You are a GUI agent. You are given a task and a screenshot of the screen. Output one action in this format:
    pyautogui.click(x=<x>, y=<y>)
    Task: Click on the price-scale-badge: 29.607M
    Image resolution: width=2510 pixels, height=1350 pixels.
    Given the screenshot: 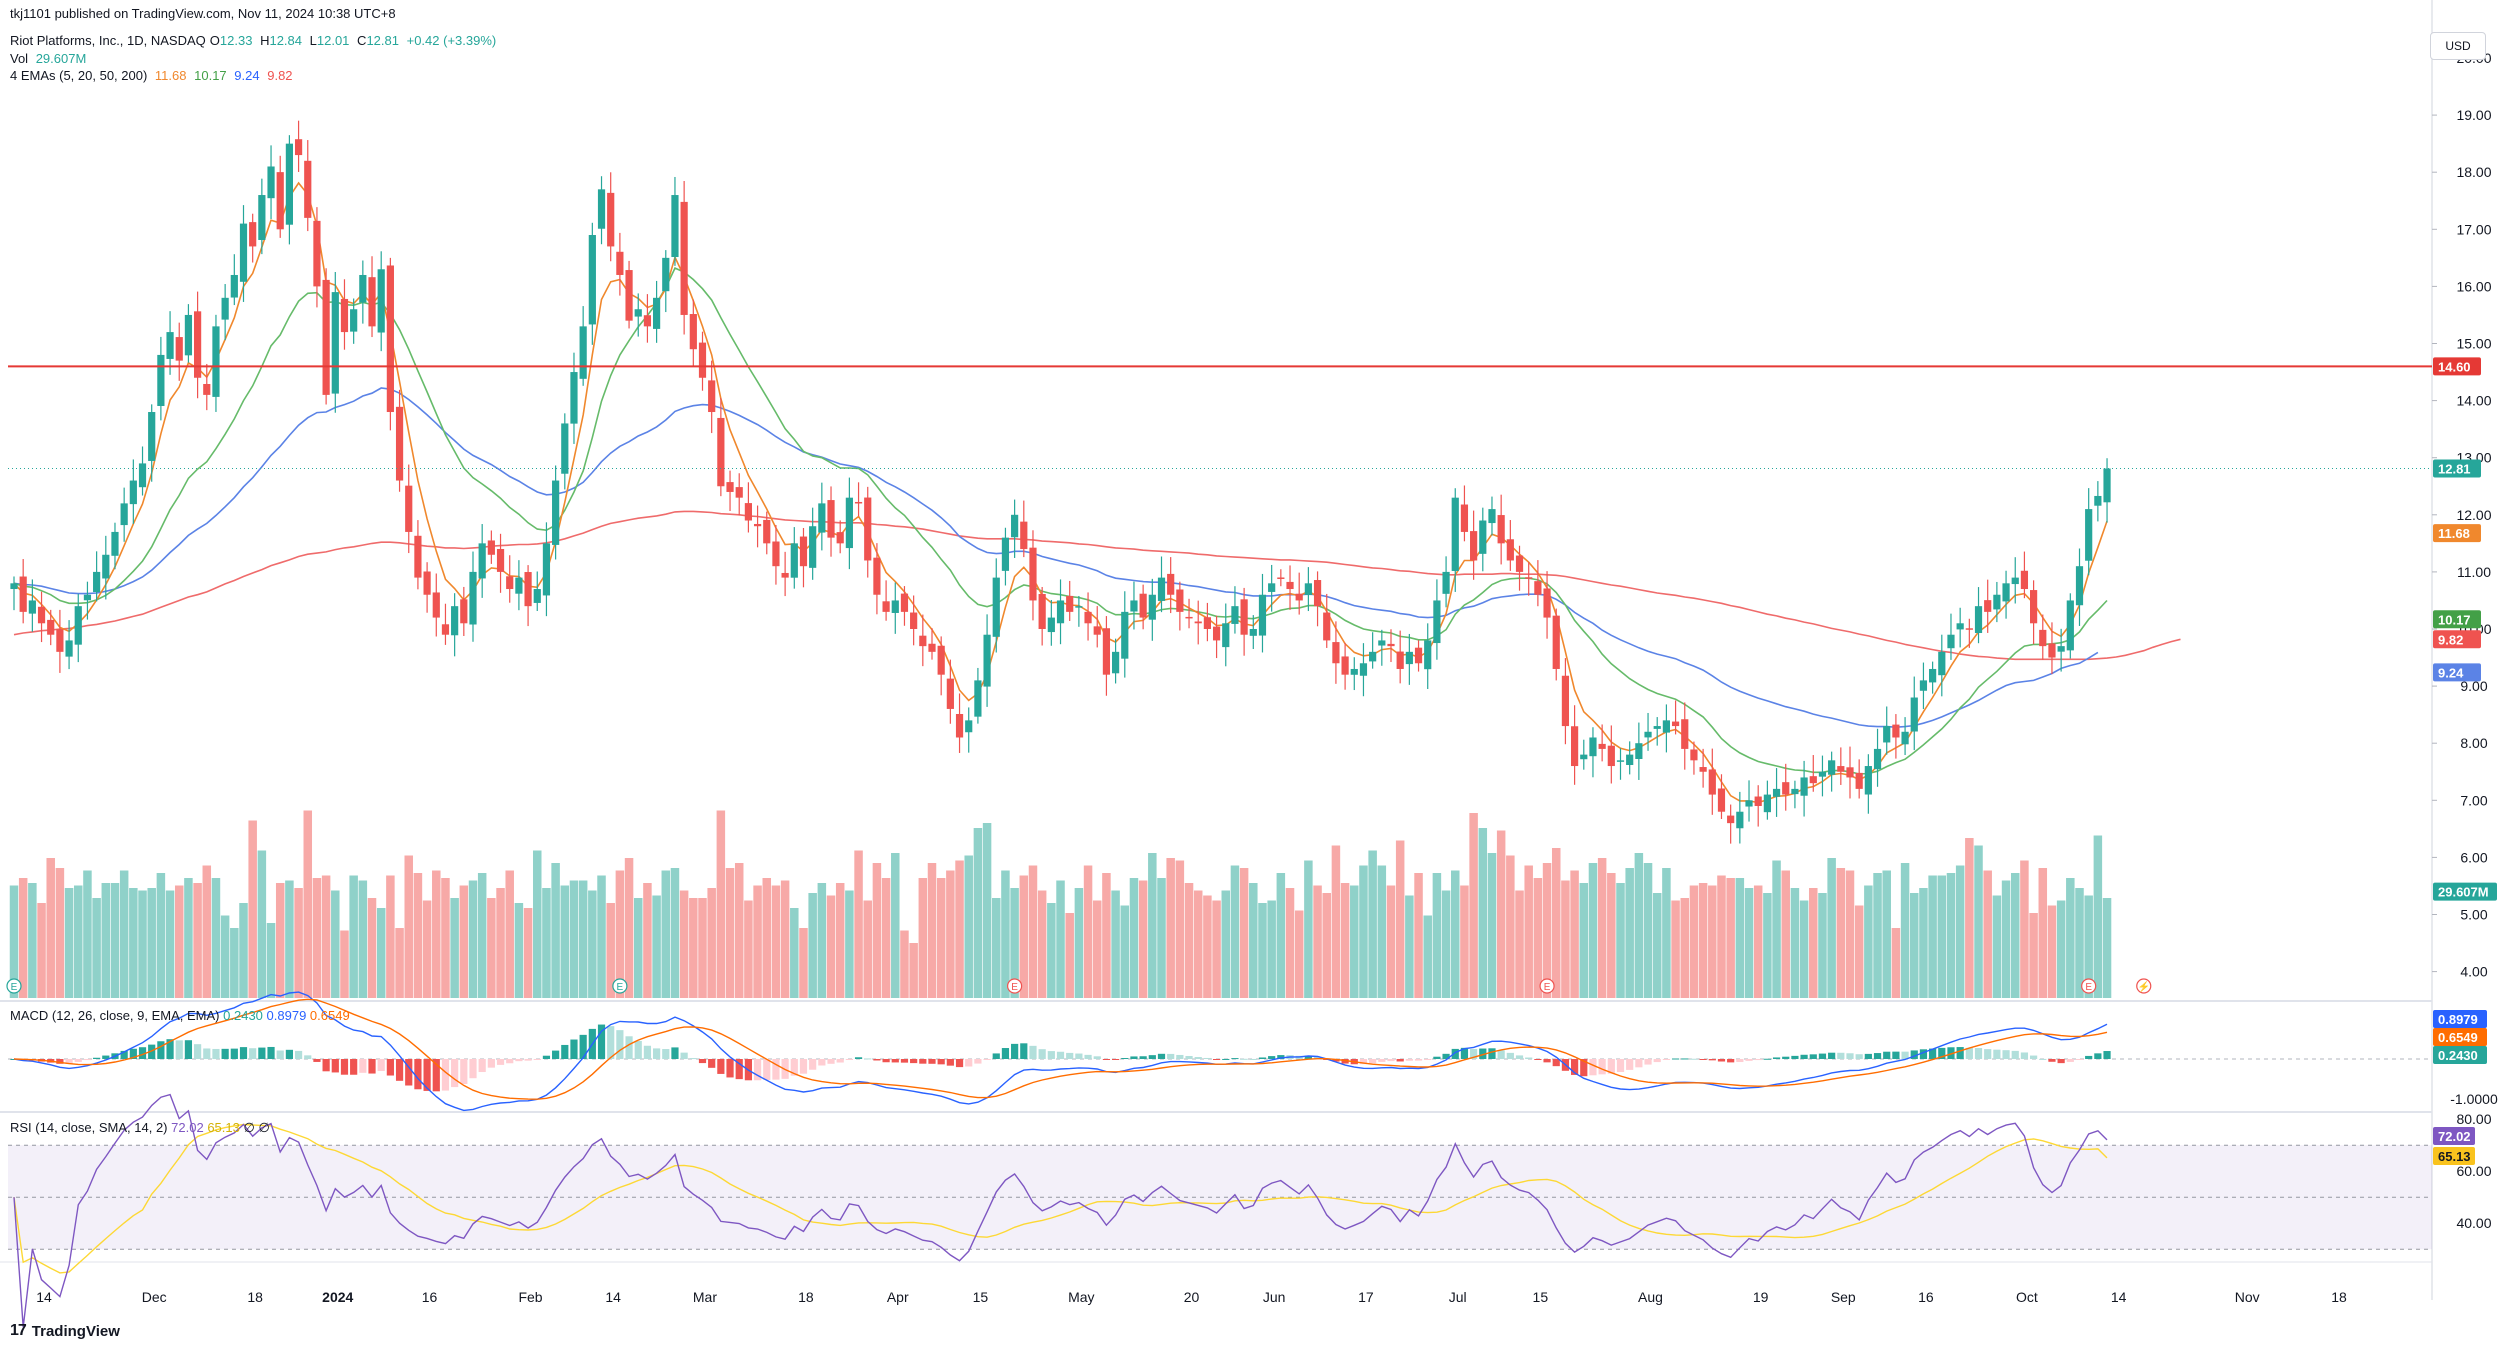 What is the action you would take?
    pyautogui.click(x=2465, y=891)
    